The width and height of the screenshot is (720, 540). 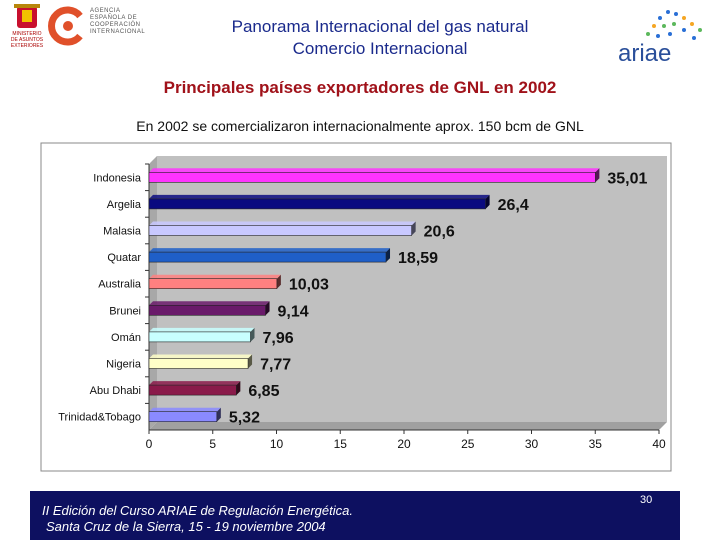 What do you see at coordinates (115, 25) in the screenshot?
I see `agency-line-3: COOPERACIÓN` at bounding box center [115, 25].